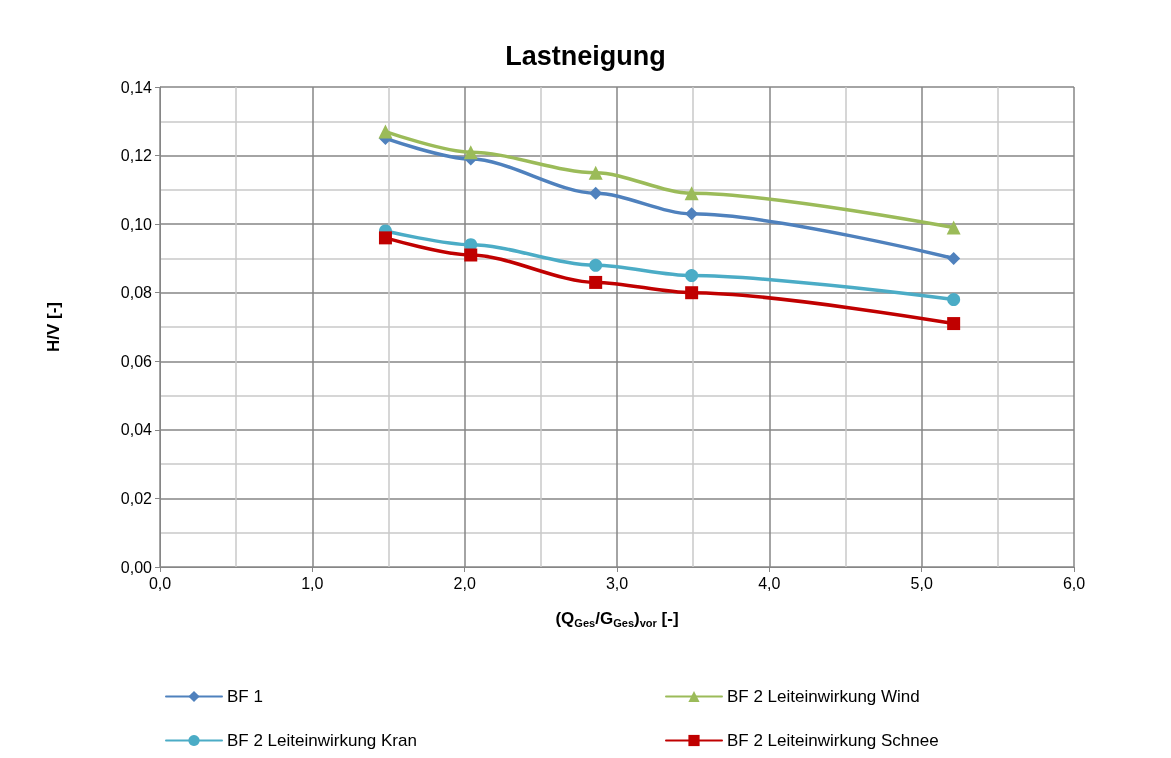  What do you see at coordinates (1074, 583) in the screenshot?
I see `x-tick-label: 6,0` at bounding box center [1074, 583].